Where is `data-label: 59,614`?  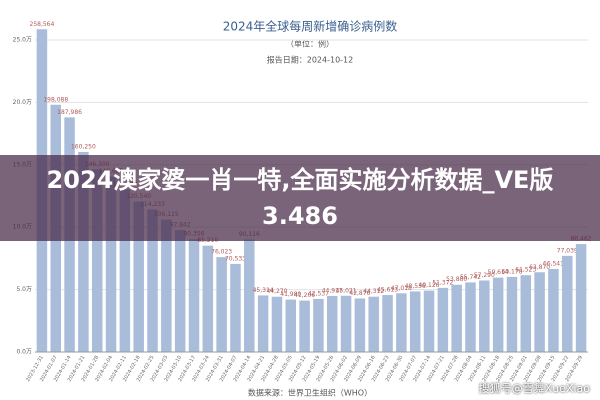
data-label: 59,614 is located at coordinates (498, 272).